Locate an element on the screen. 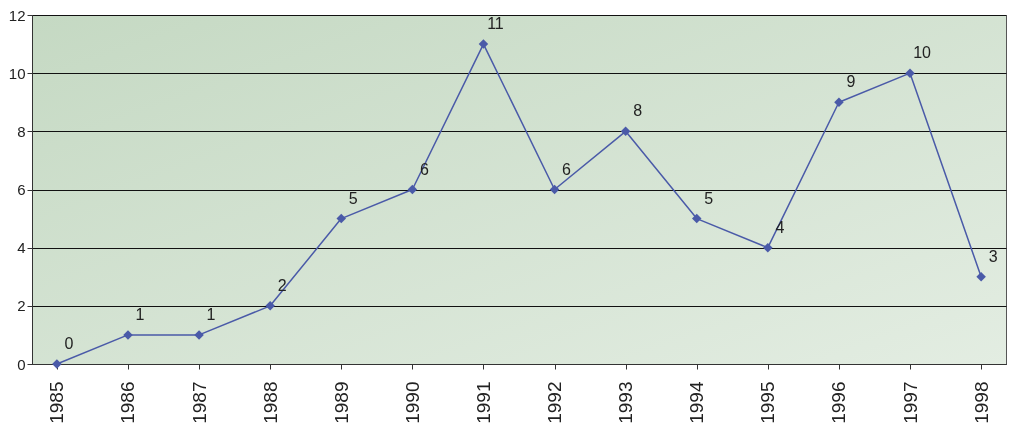  x-tick-label: 1992 is located at coordinates (555, 402).